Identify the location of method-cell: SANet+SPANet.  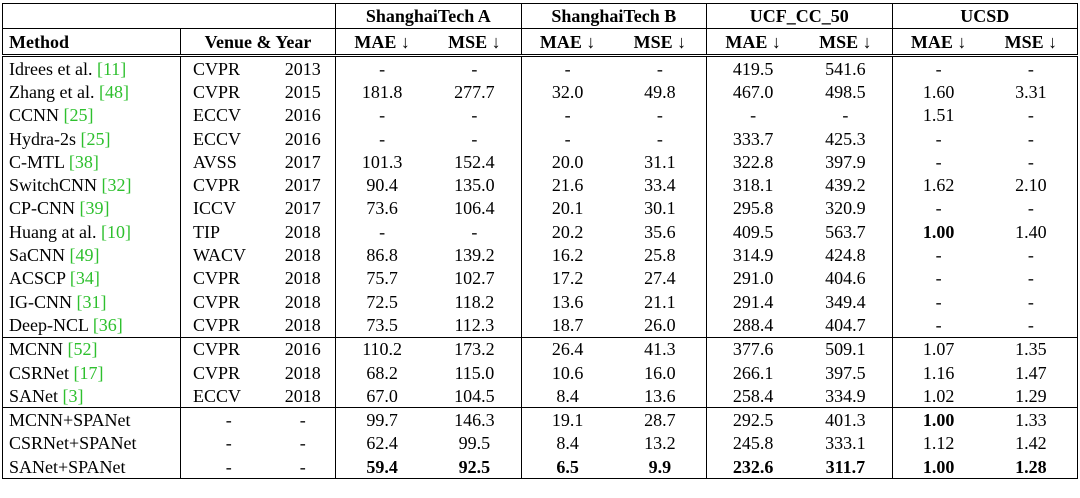
(91, 467).